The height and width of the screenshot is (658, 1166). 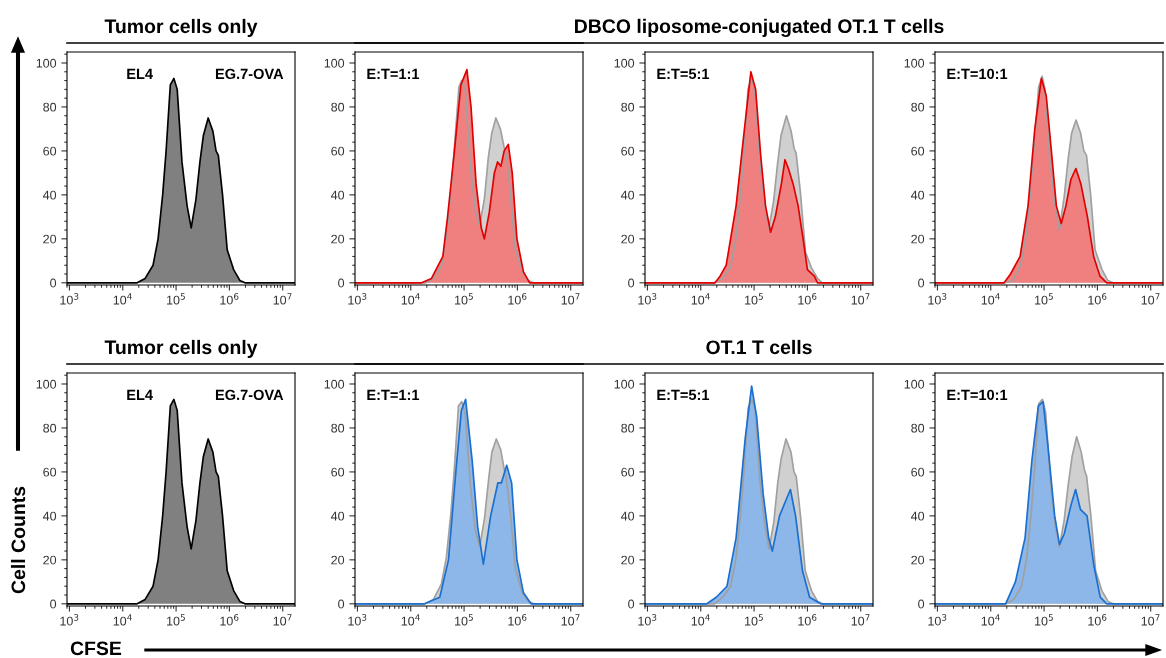 I want to click on chart-title: DBCO liposome-conjugated OT.1 T cells, so click(x=759, y=27).